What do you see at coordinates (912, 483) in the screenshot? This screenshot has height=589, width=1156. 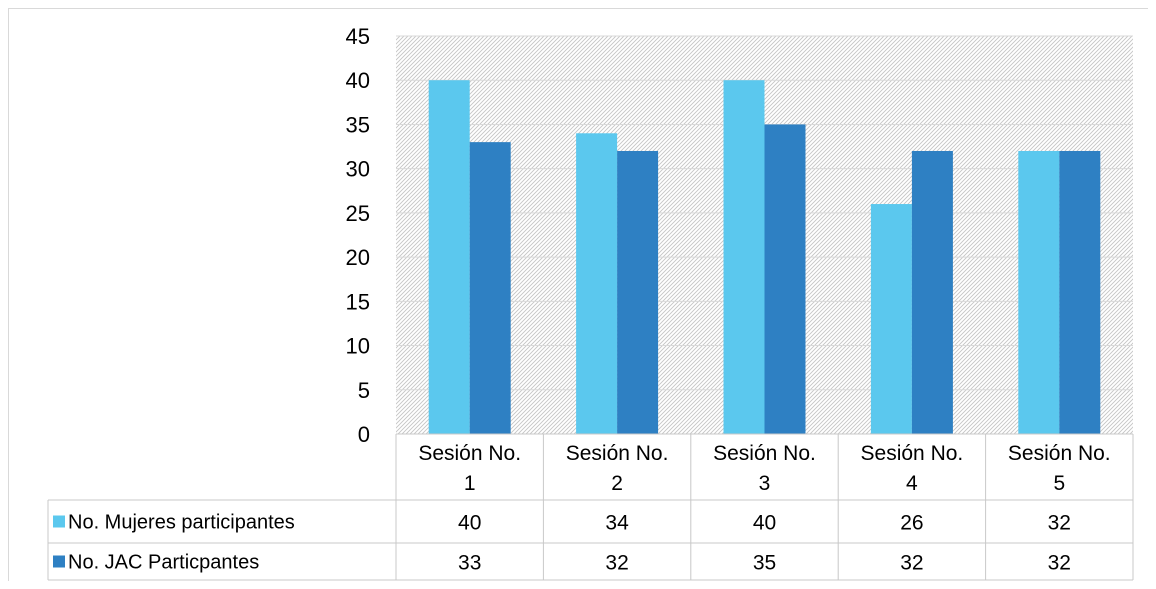 I see `category-label-line2: 4` at bounding box center [912, 483].